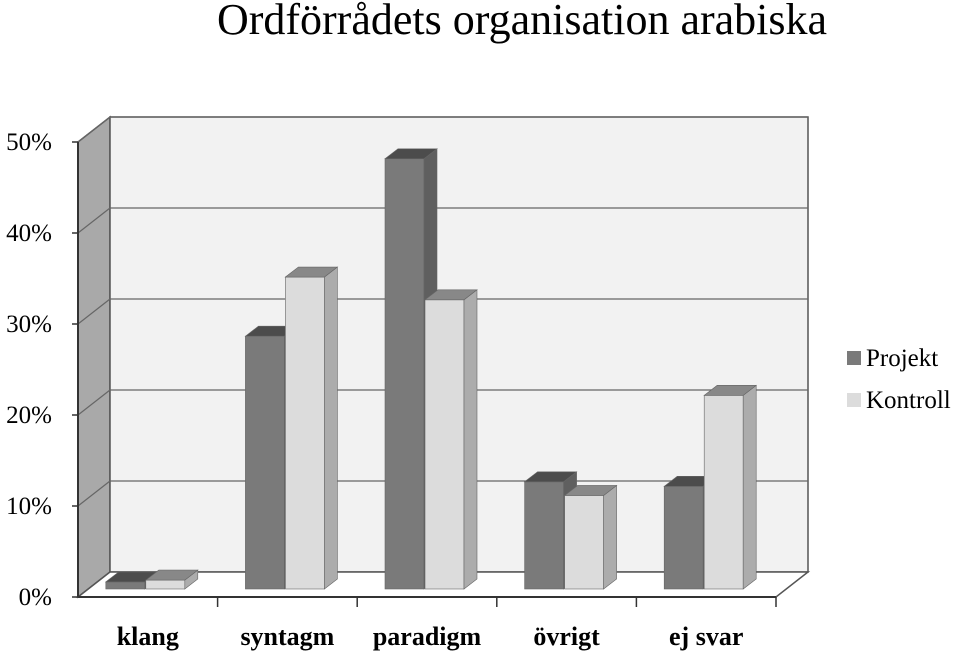  I want to click on chart-title: Ordförrådets organisation arabiska, so click(522, 22).